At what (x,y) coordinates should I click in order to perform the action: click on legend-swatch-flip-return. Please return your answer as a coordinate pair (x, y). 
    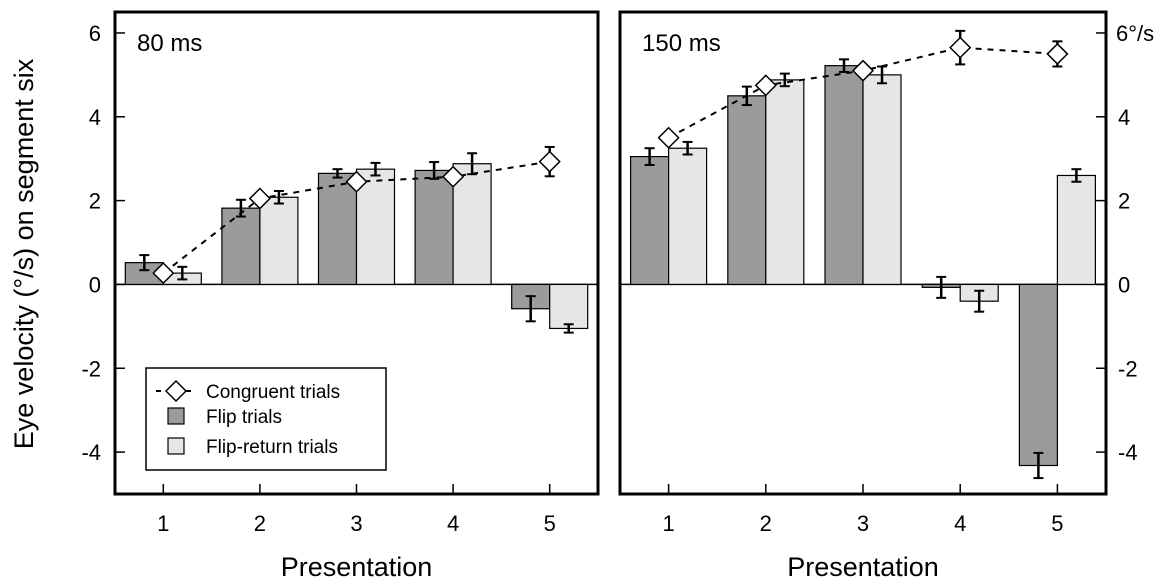
    Looking at the image, I should click on (176, 446).